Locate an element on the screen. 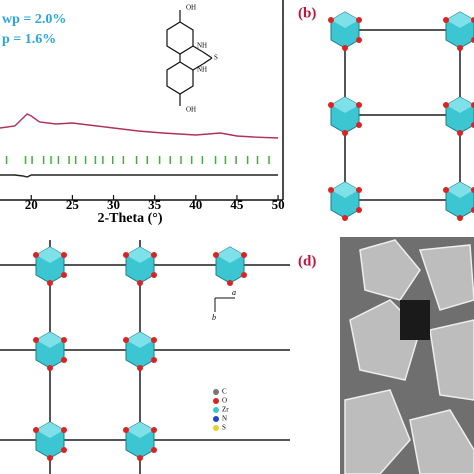 The width and height of the screenshot is (474, 474). legend-label: O is located at coordinates (224, 401).